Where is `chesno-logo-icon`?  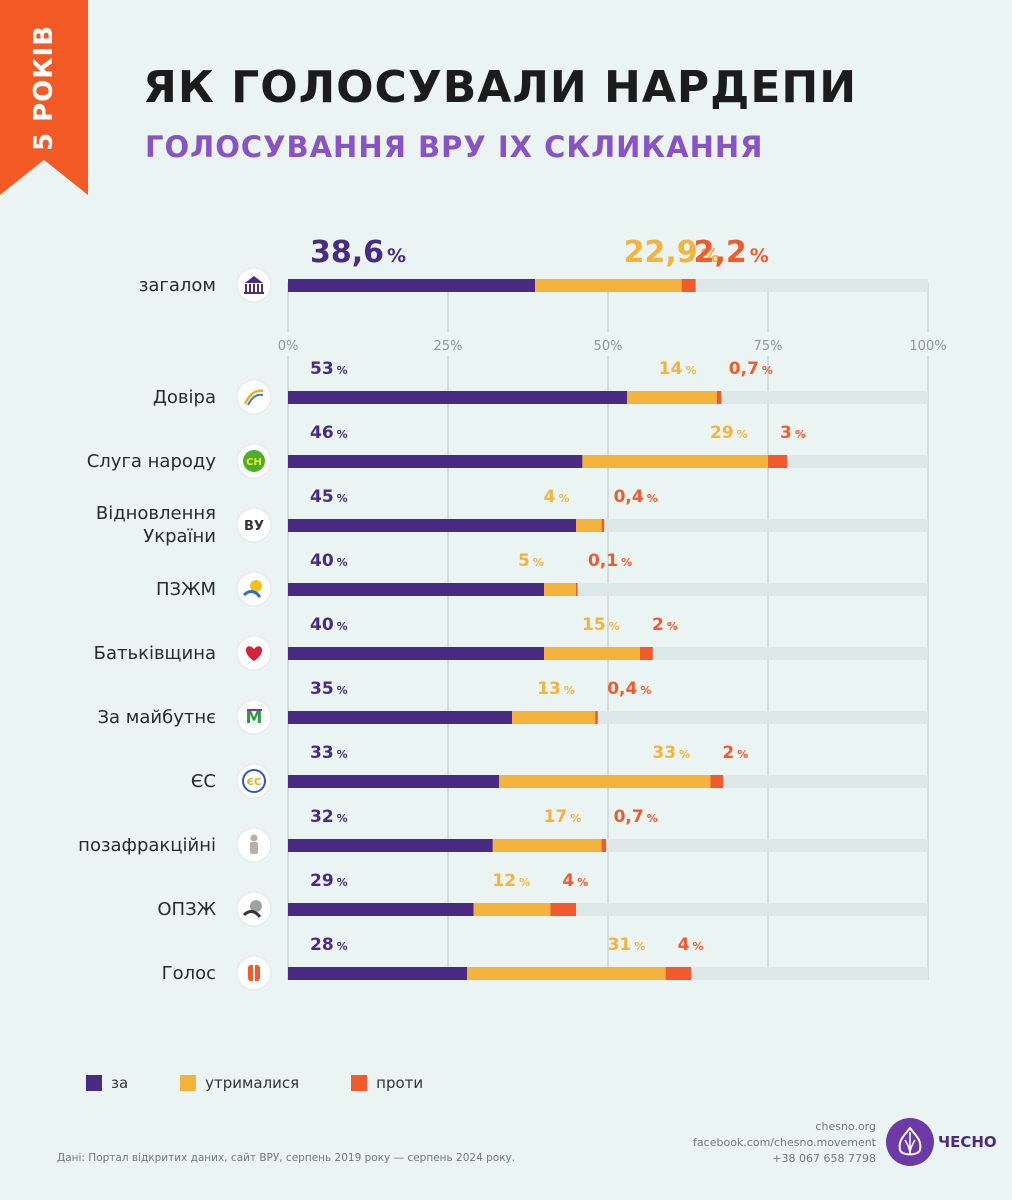 chesno-logo-icon is located at coordinates (910, 1142).